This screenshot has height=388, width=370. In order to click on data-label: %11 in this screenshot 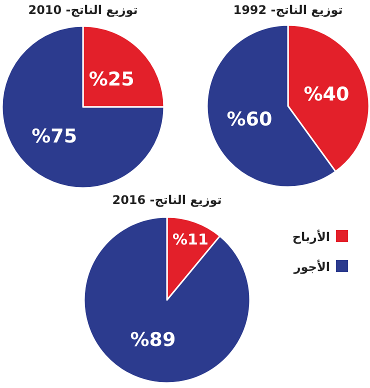, I will do `click(190, 239)`.